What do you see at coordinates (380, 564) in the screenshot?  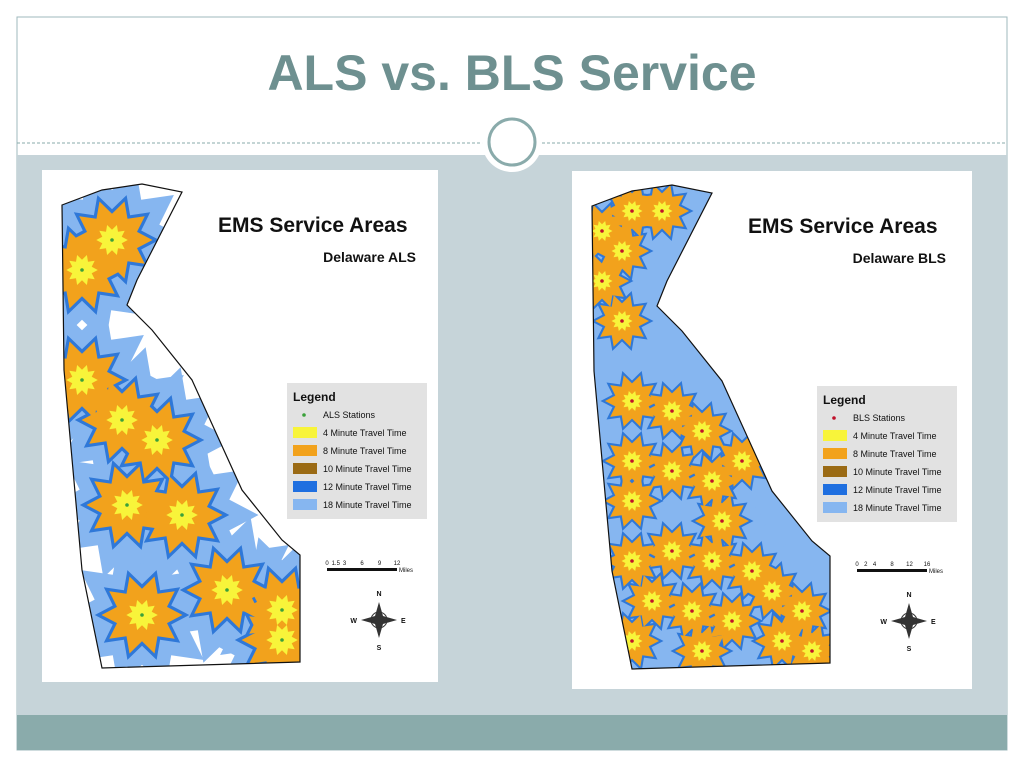 I see `scale-label: 9` at bounding box center [380, 564].